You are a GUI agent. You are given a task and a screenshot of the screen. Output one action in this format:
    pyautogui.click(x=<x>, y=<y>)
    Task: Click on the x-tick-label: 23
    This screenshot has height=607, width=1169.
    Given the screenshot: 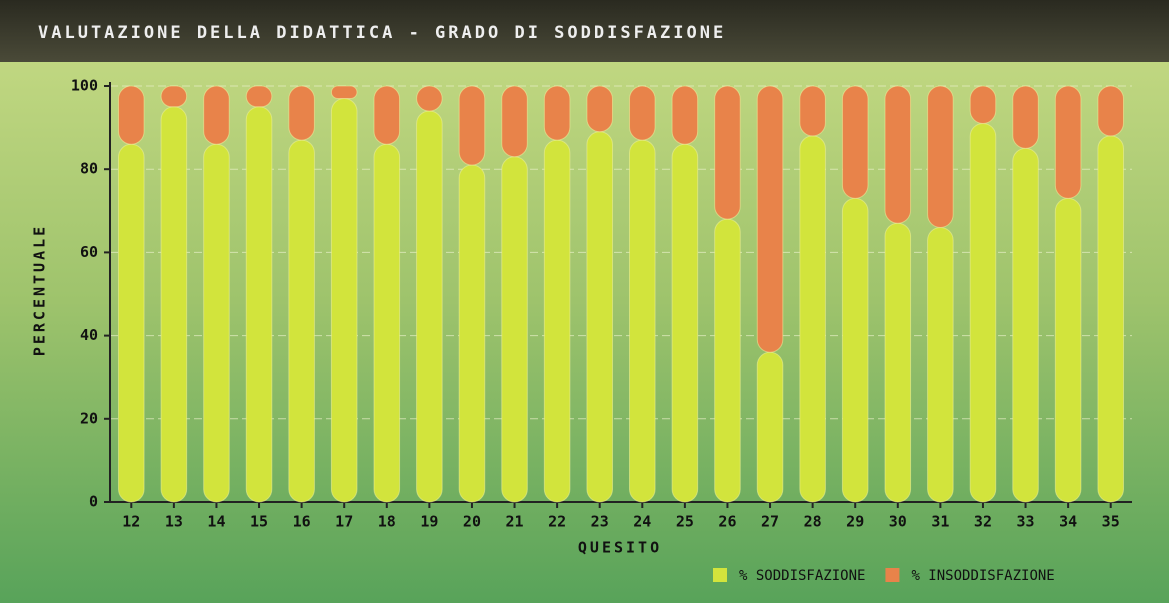 What is the action you would take?
    pyautogui.click(x=600, y=522)
    